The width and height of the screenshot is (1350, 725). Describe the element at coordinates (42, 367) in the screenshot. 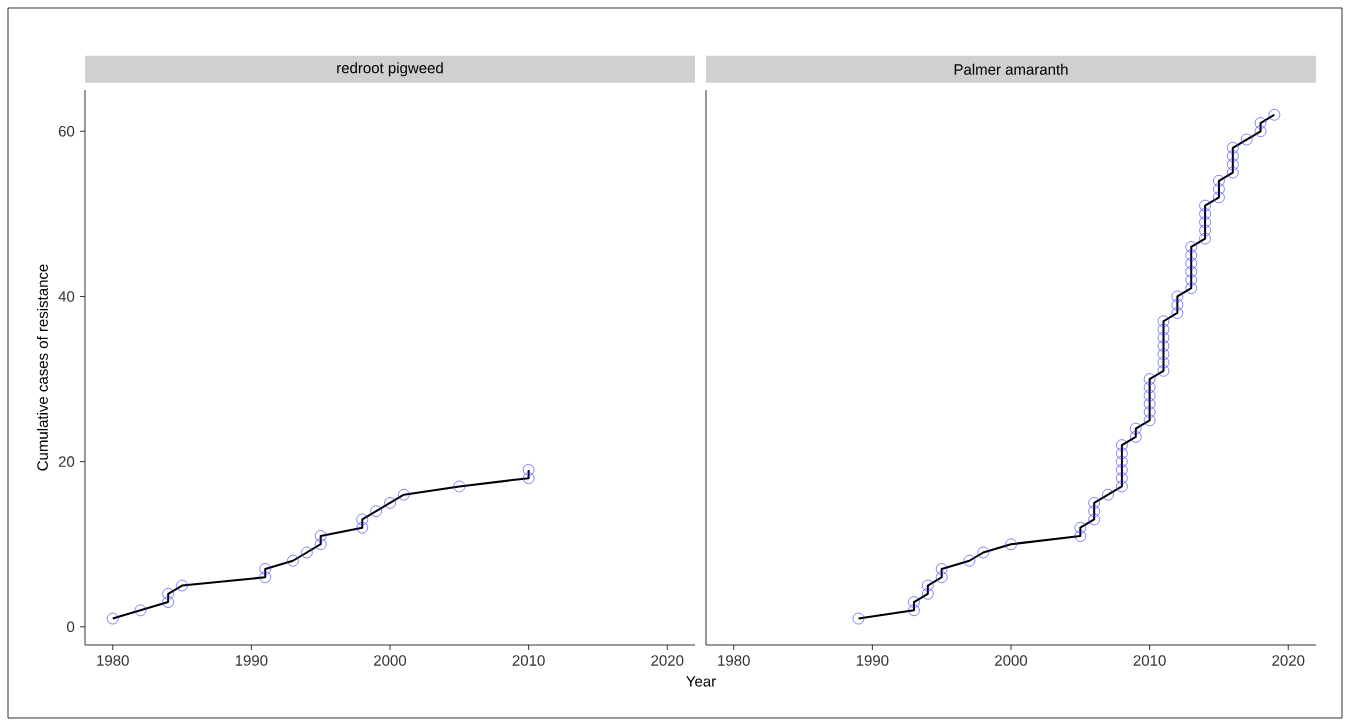

I see `y-axis-title: Cumulative cases of resistance` at that location.